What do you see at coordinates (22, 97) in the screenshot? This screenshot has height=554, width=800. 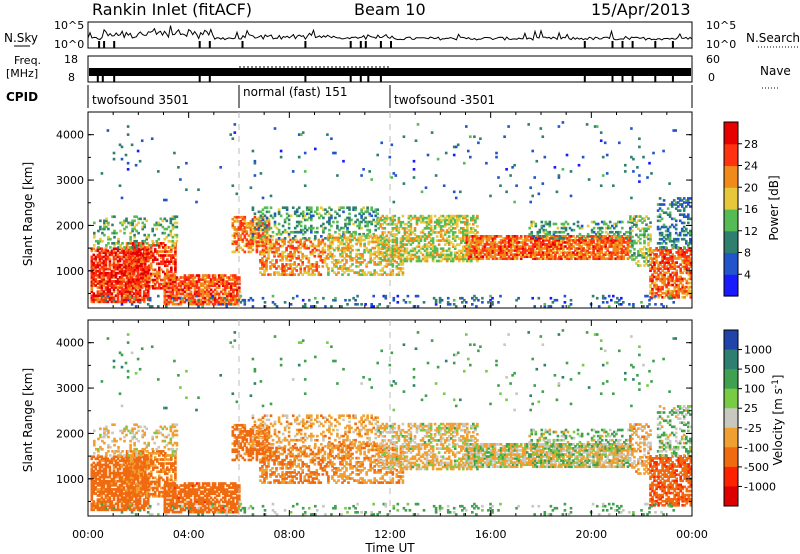 I see `cpid-label: CPID` at bounding box center [22, 97].